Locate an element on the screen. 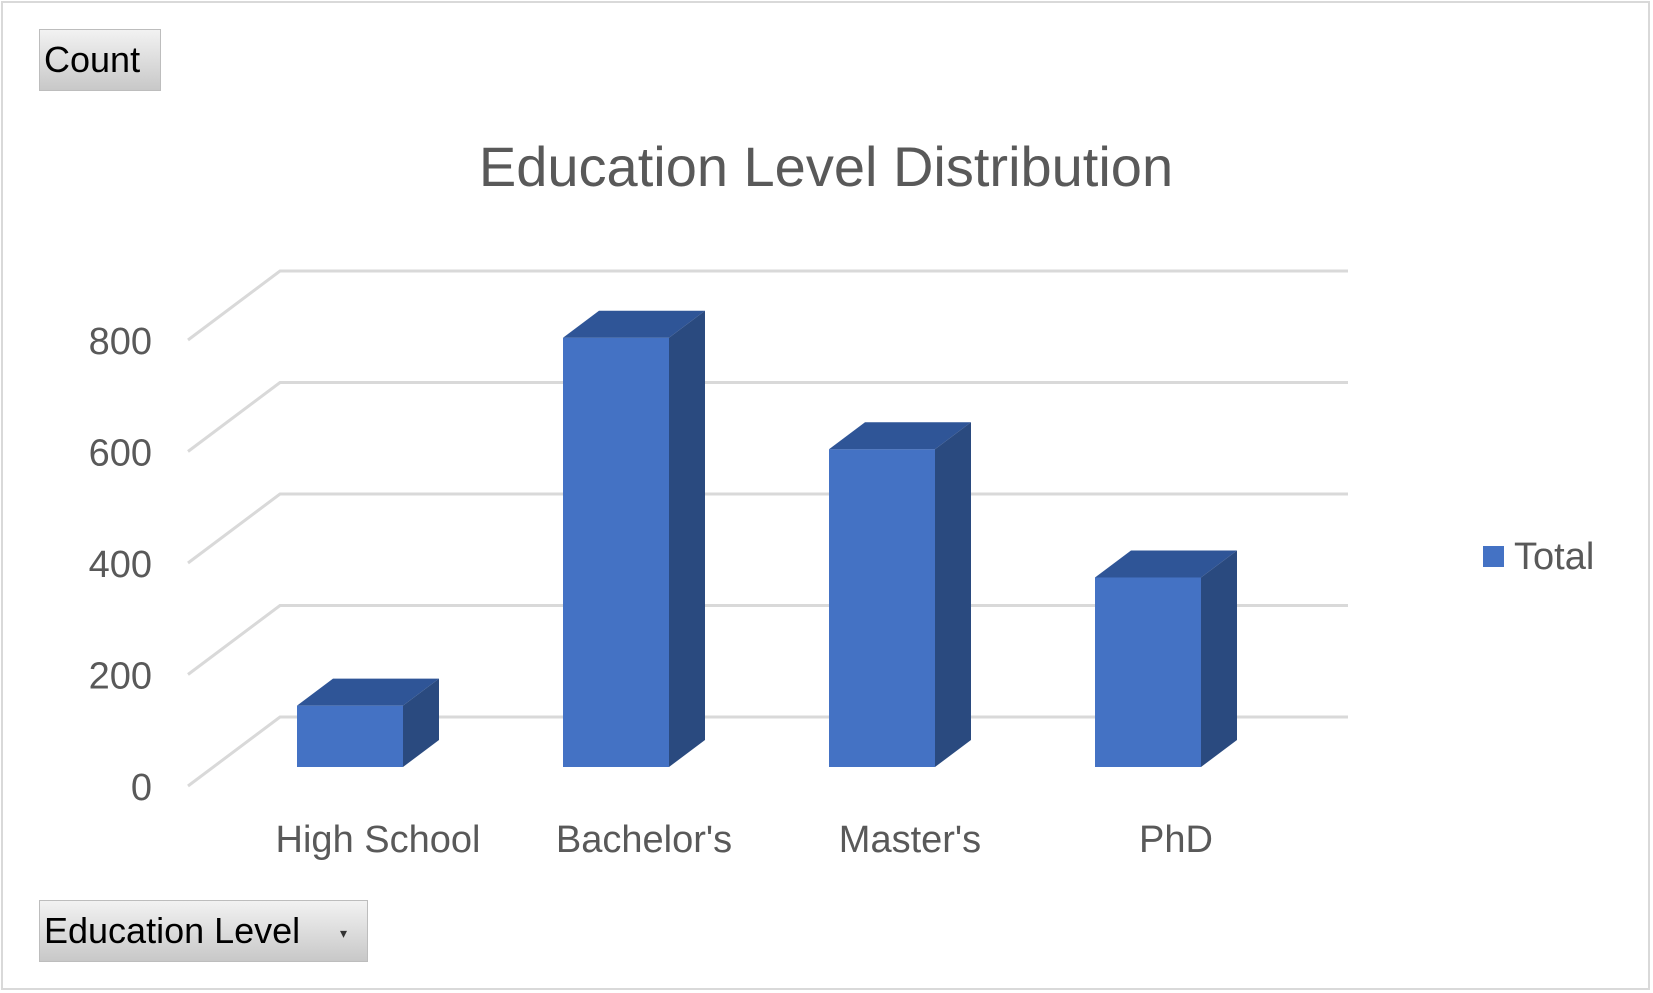  y-tick-label: 400 is located at coordinates (120, 565).